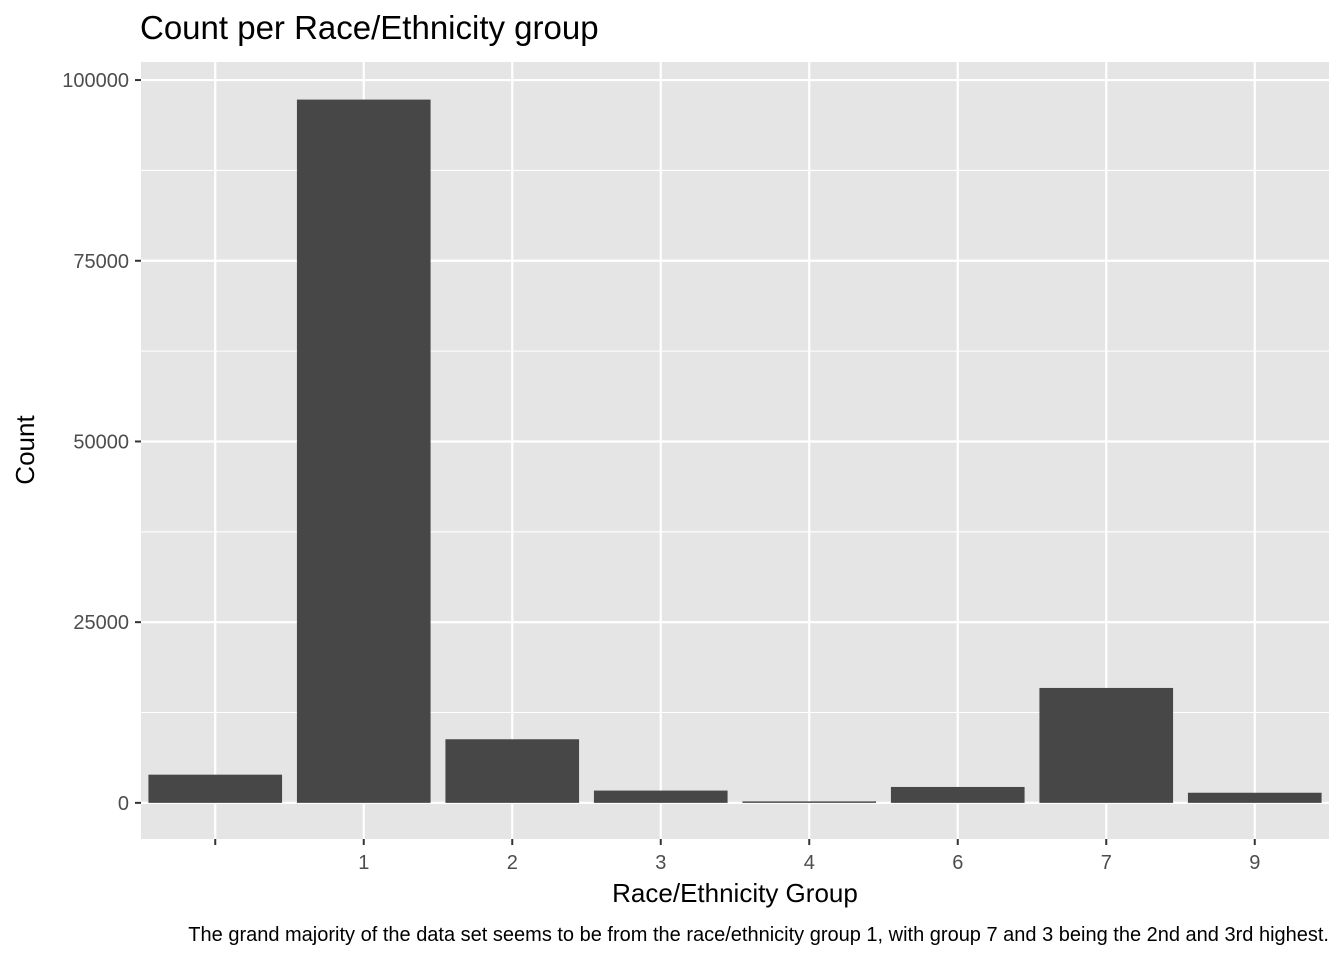 This screenshot has width=1344, height=960. Describe the element at coordinates (369, 27) in the screenshot. I see `chart-title: Count per Race/Ethnicity group` at that location.